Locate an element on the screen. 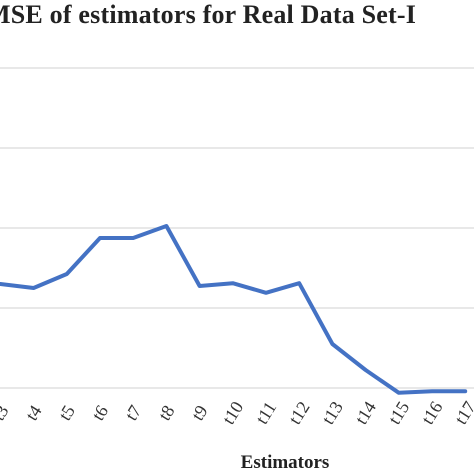 Image resolution: width=474 pixels, height=474 pixels. x-tick-label: t8 is located at coordinates (166, 413).